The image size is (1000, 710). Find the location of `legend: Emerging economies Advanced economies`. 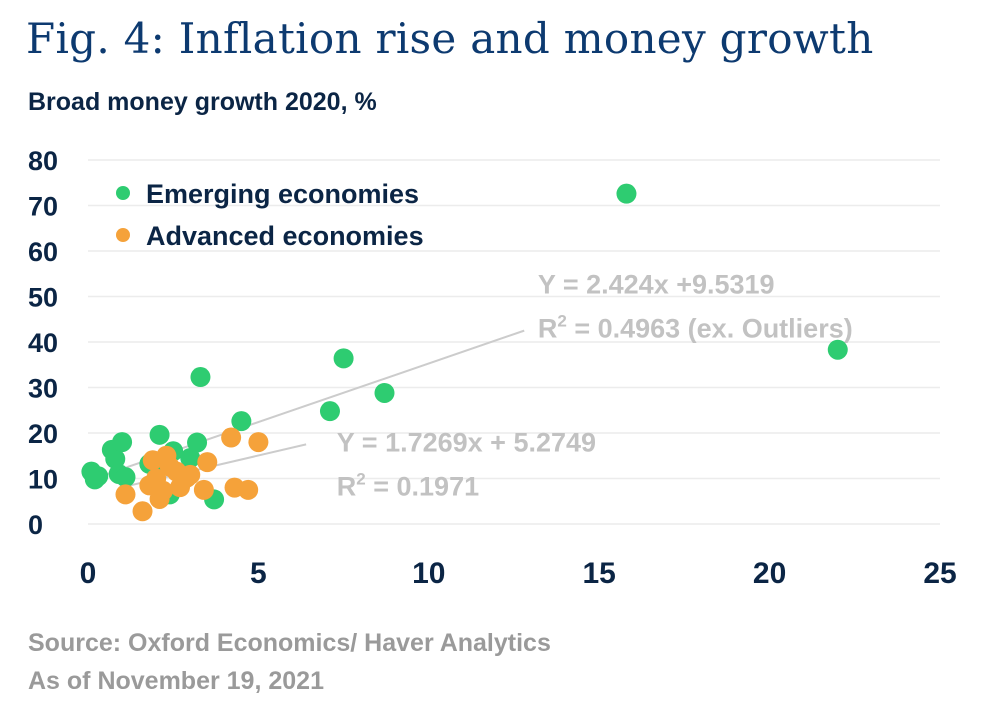

legend: Emerging economies Advanced economies is located at coordinates (270, 215).